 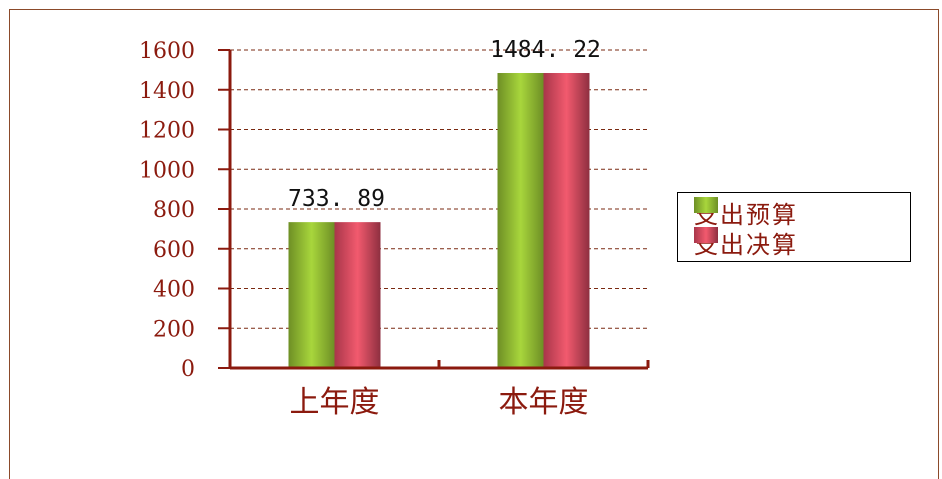 What do you see at coordinates (167, 91) in the screenshot?
I see `y-tick-label: 1400` at bounding box center [167, 91].